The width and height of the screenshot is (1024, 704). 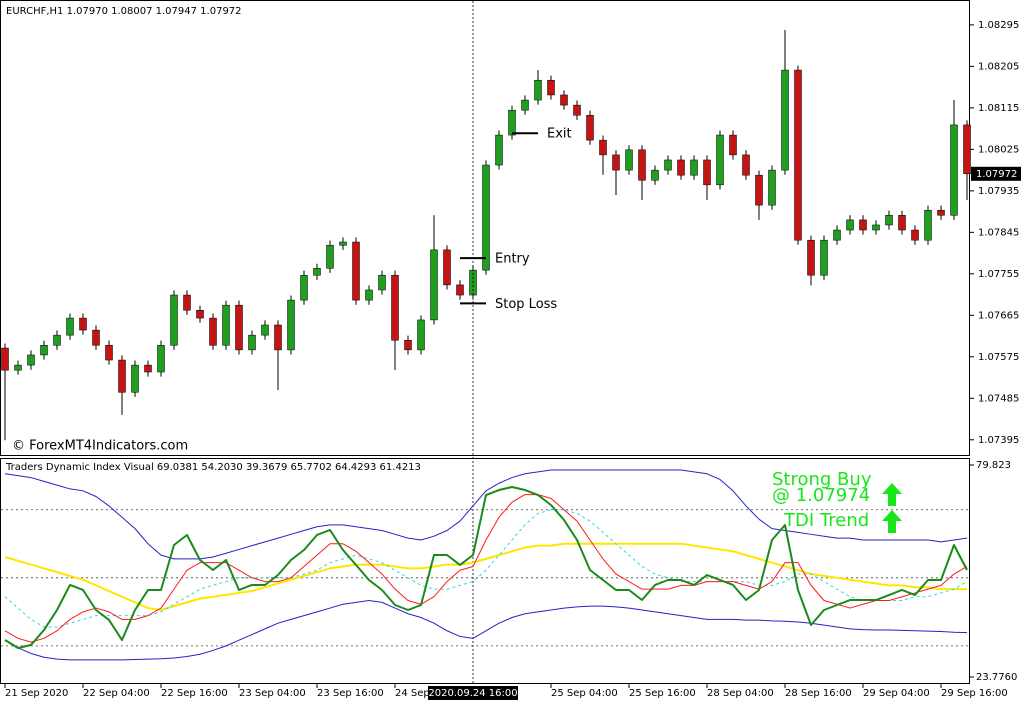 What do you see at coordinates (116, 693) in the screenshot?
I see `x-tick-label: 22 Sep 04:00` at bounding box center [116, 693].